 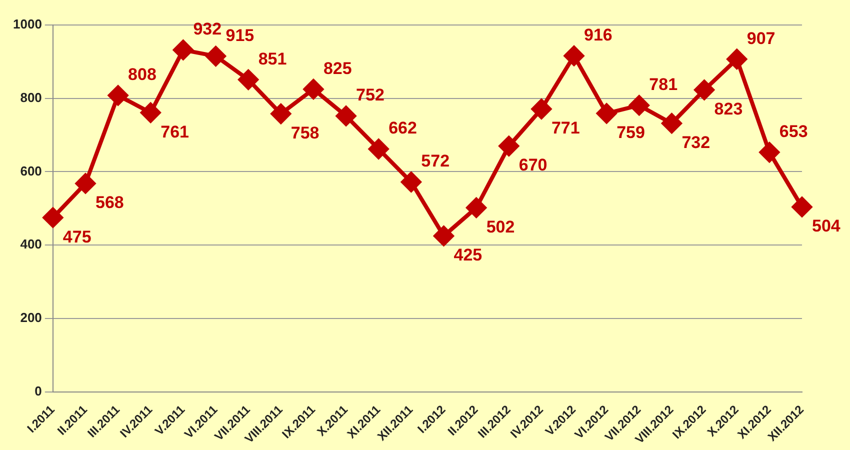 I want to click on data-label: 504, so click(x=826, y=226).